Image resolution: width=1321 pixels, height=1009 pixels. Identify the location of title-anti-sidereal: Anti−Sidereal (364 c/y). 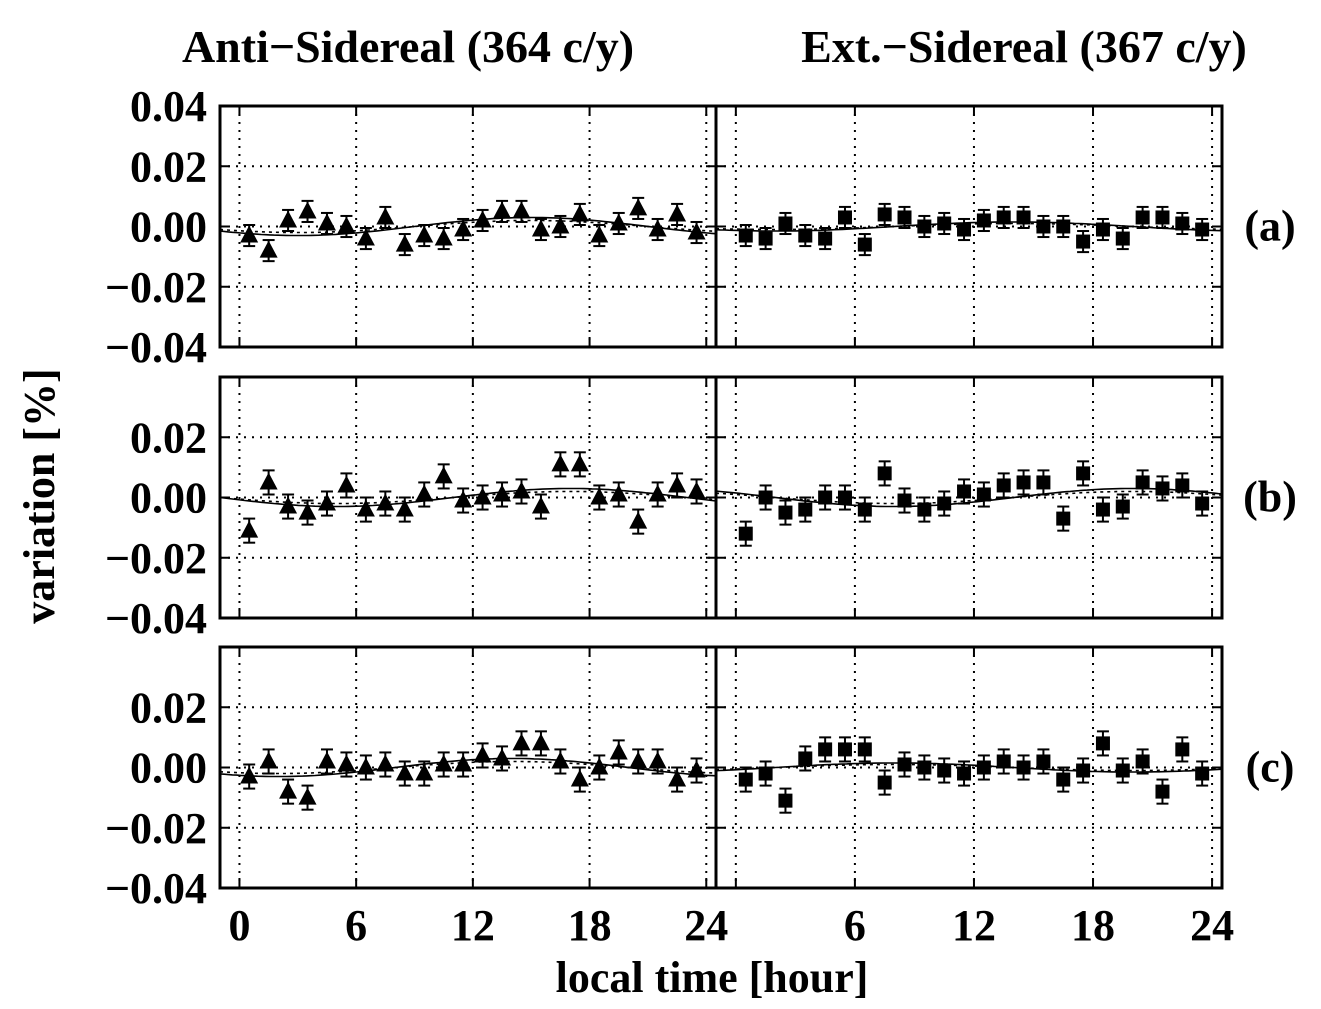
(408, 46).